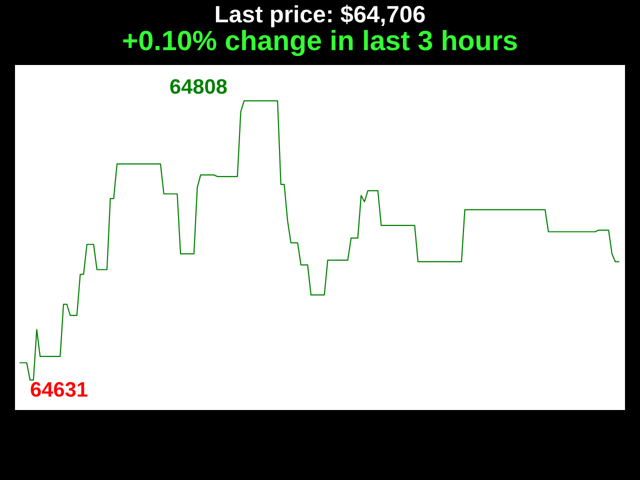 The image size is (640, 480). I want to click on chart-title: Last price: $64,706, so click(320, 16).